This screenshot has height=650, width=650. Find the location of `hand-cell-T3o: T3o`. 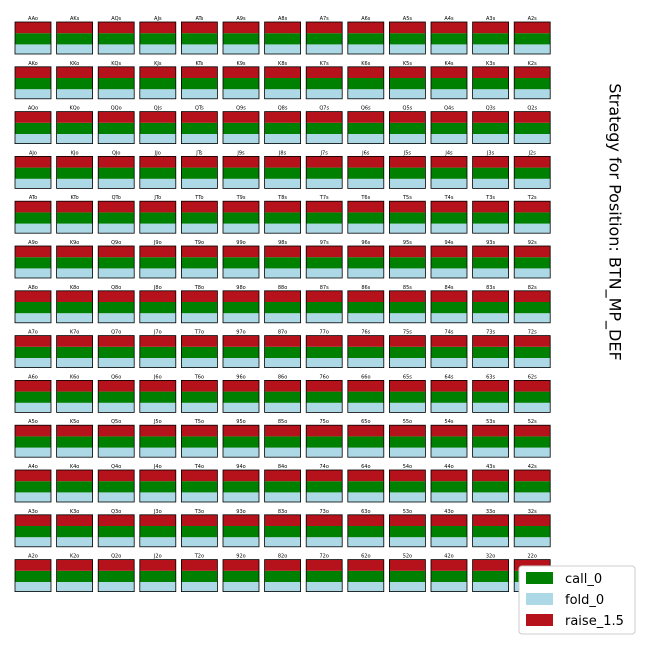

hand-cell-T3o: T3o is located at coordinates (199, 528).